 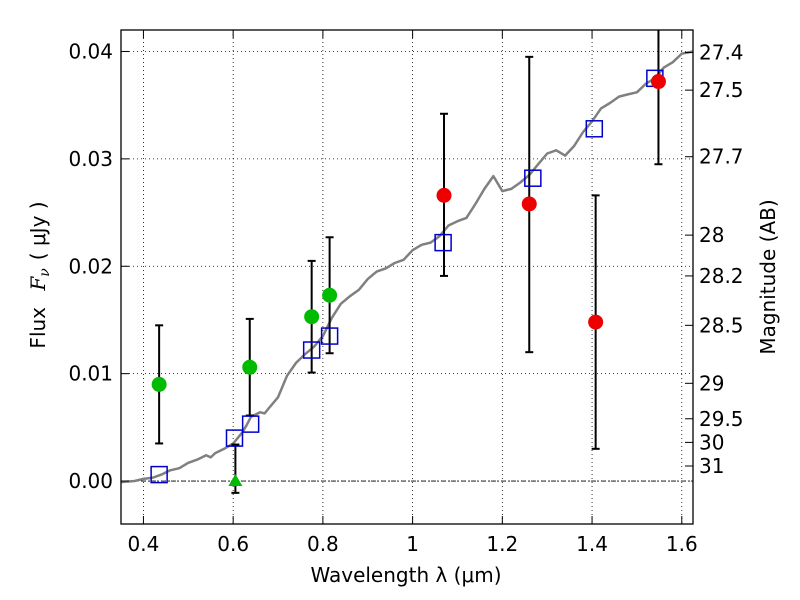 I want to click on svg-text:Flux Fν( μJy ): Flux Fν ( μJy ), so click(x=39, y=274).